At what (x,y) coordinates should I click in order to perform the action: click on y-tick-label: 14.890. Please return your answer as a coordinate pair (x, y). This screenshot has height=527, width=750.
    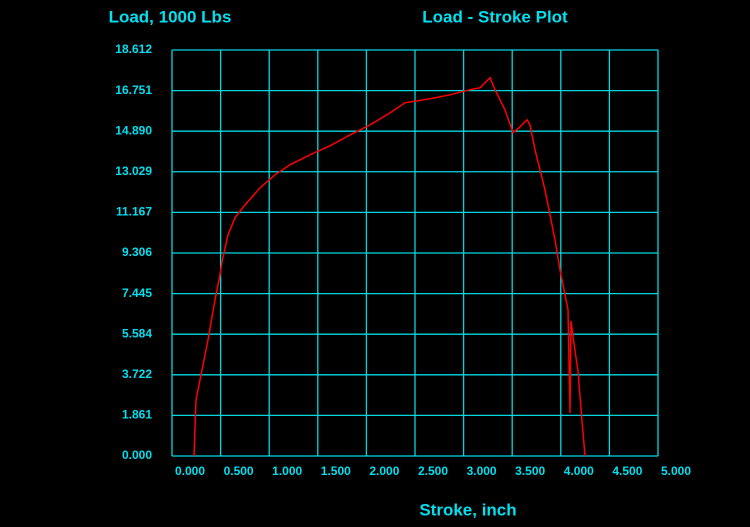
    Looking at the image, I should click on (133, 130).